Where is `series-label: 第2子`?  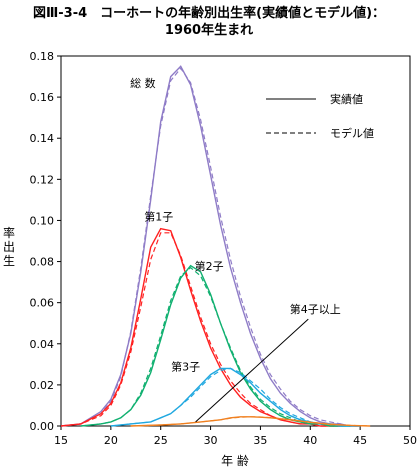 series-label: 第2子 is located at coordinates (209, 266).